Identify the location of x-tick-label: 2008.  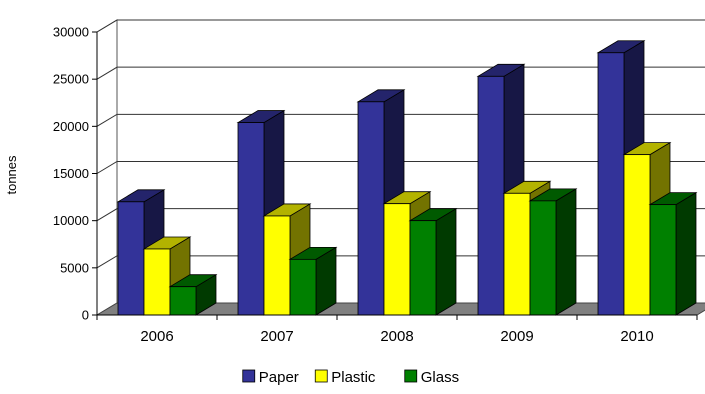
(396, 336).